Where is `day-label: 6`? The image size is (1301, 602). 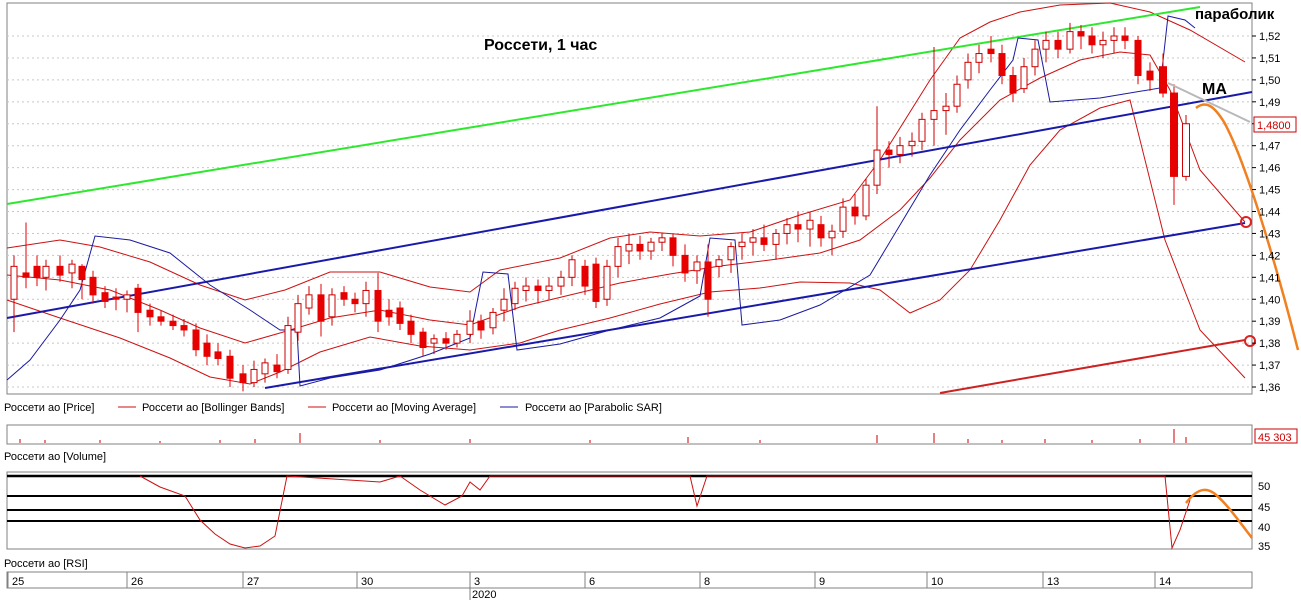
day-label: 6 is located at coordinates (592, 582).